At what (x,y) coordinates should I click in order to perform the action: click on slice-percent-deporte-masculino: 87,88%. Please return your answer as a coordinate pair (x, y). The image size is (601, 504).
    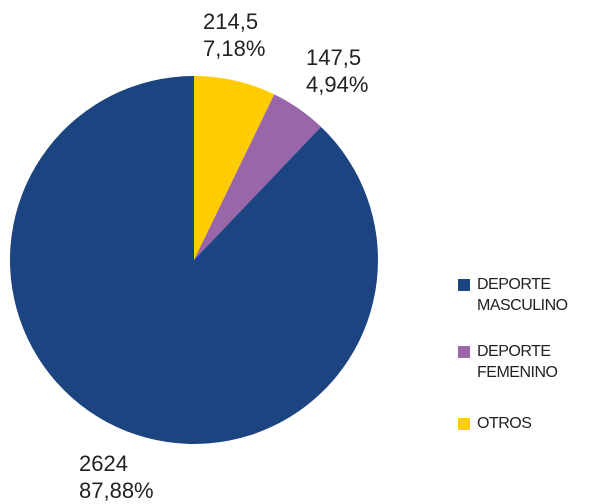
    Looking at the image, I should click on (116, 490).